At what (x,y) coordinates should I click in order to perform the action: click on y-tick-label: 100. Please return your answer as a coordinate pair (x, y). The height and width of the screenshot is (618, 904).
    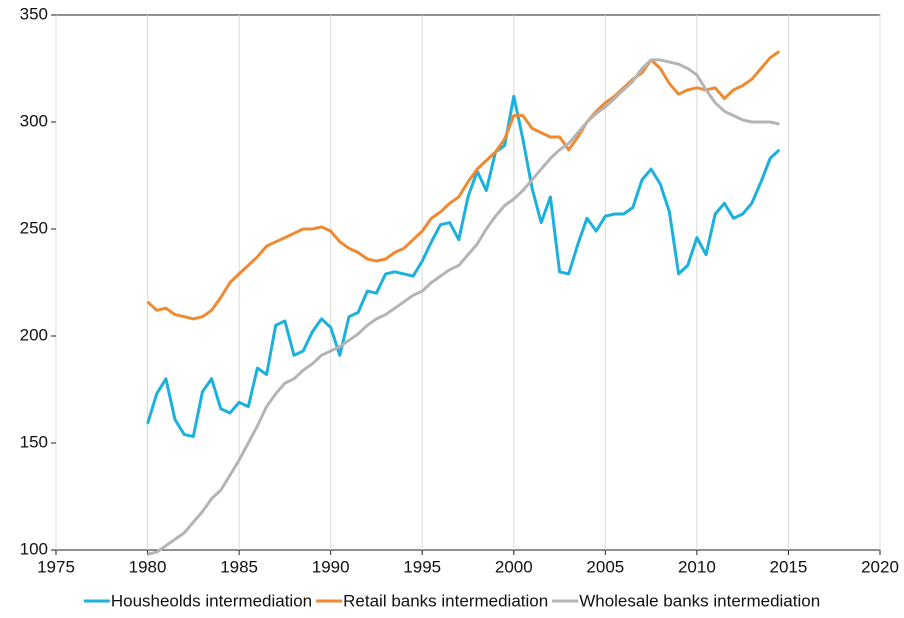
    Looking at the image, I should click on (34, 548).